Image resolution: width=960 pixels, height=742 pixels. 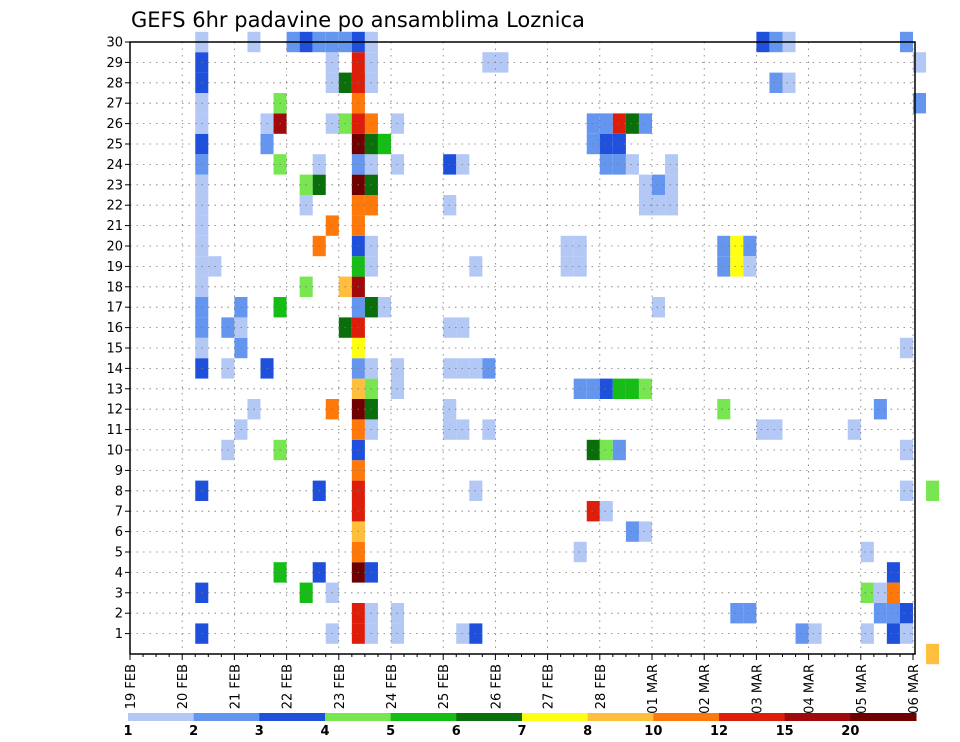 What do you see at coordinates (114, 43) in the screenshot?
I see `y-tick-label: 30` at bounding box center [114, 43].